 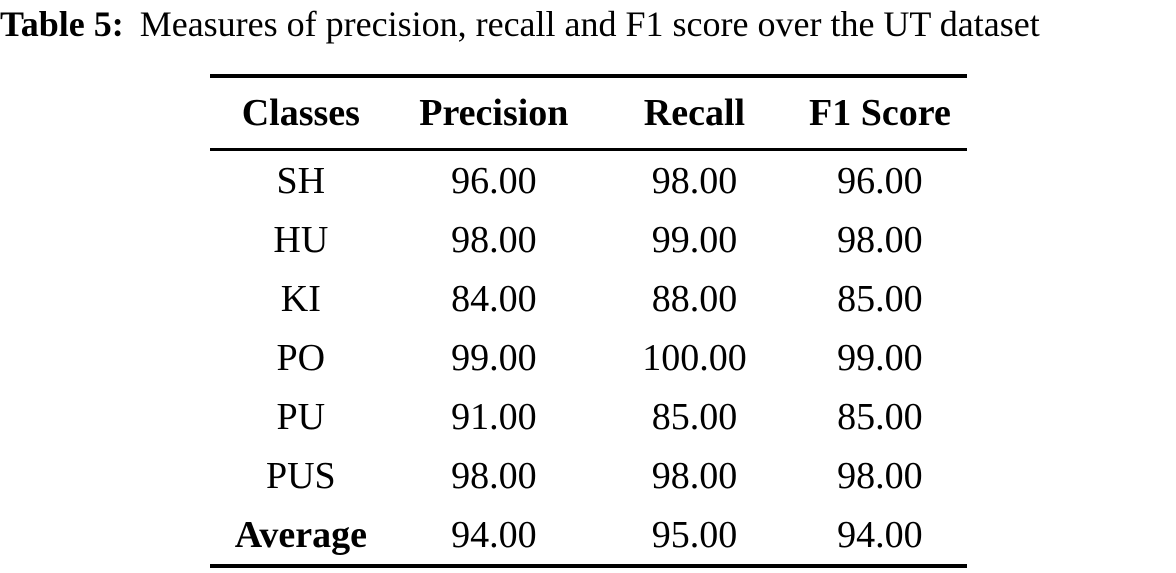 I want to click on cell-recall: 85.00, so click(x=694, y=416).